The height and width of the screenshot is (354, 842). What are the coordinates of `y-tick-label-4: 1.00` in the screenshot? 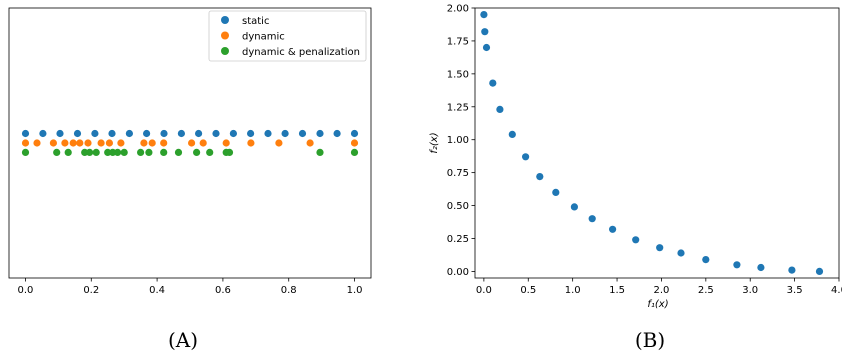 It's located at (458, 140).